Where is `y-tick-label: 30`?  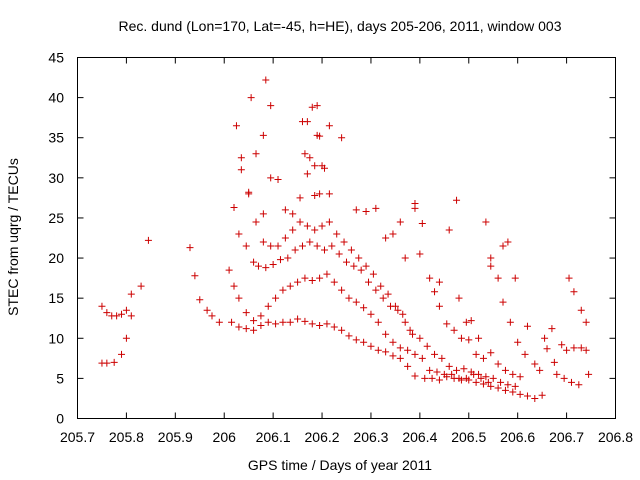
y-tick-label: 30 is located at coordinates (56, 178).